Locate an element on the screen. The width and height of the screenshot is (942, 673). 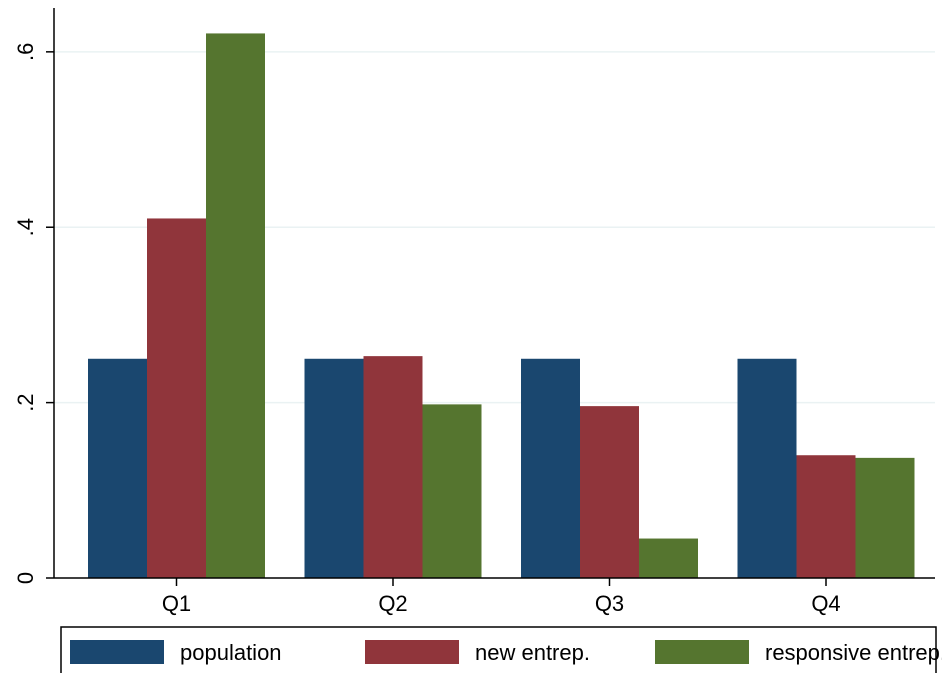
legend-box is located at coordinates (498, 649).